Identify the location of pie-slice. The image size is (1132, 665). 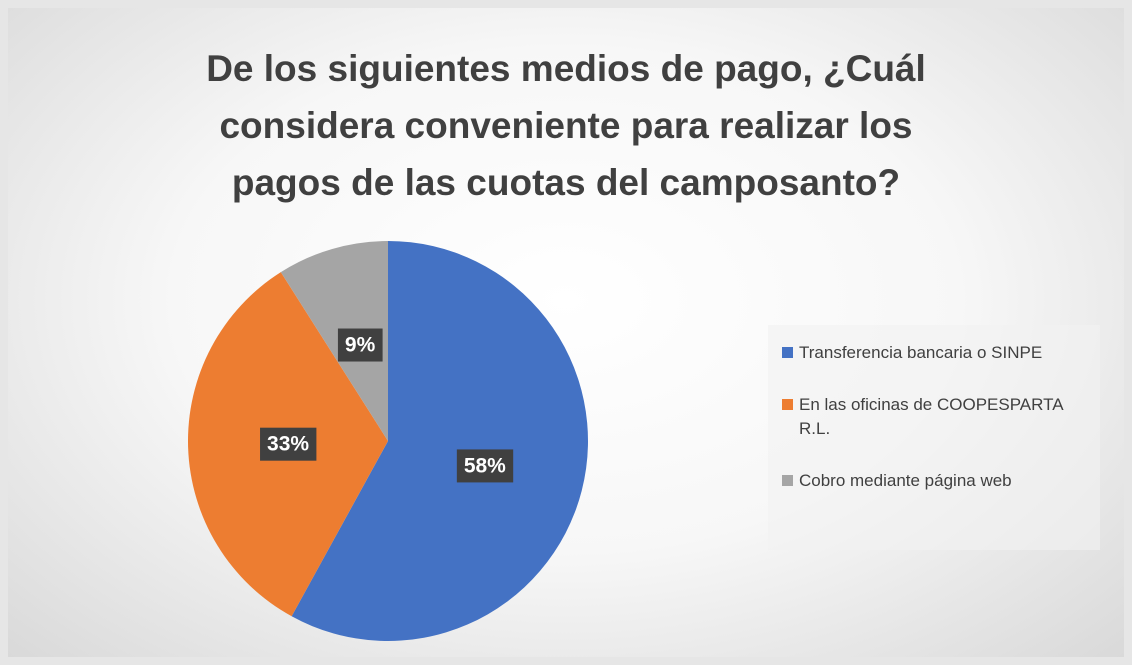
(334, 341).